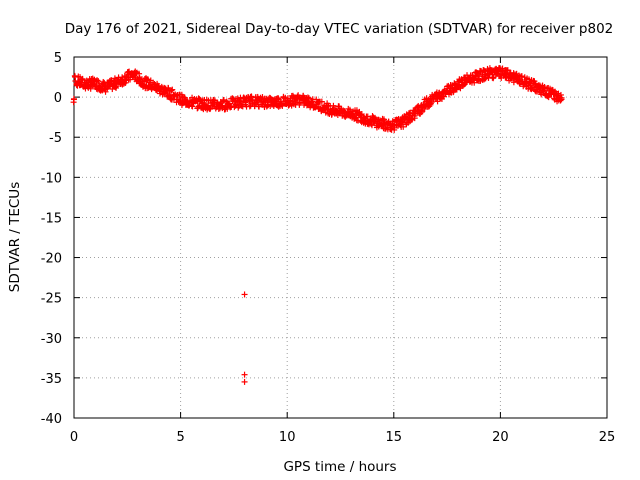 The height and width of the screenshot is (480, 640). What do you see at coordinates (180, 437) in the screenshot?
I see `x-tick-label: 5` at bounding box center [180, 437].